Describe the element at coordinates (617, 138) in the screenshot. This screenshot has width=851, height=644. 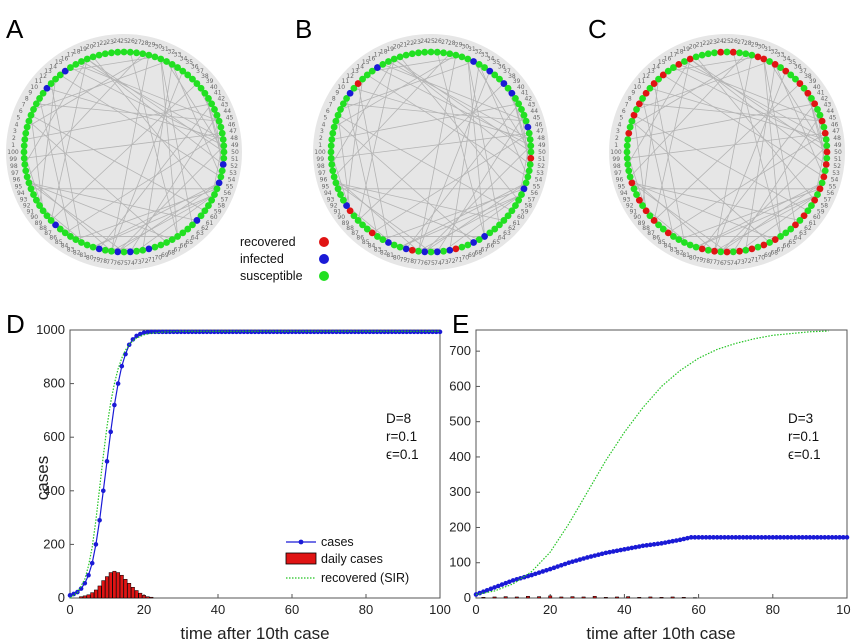
I see `network-node-number: 2` at that location.